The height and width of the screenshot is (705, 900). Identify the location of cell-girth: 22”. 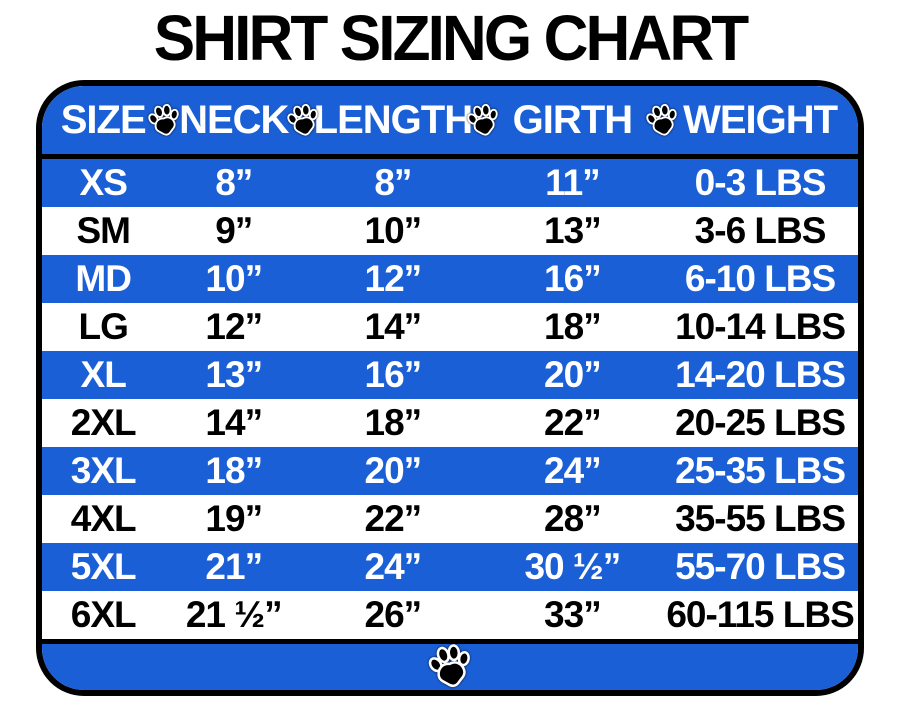
(573, 422).